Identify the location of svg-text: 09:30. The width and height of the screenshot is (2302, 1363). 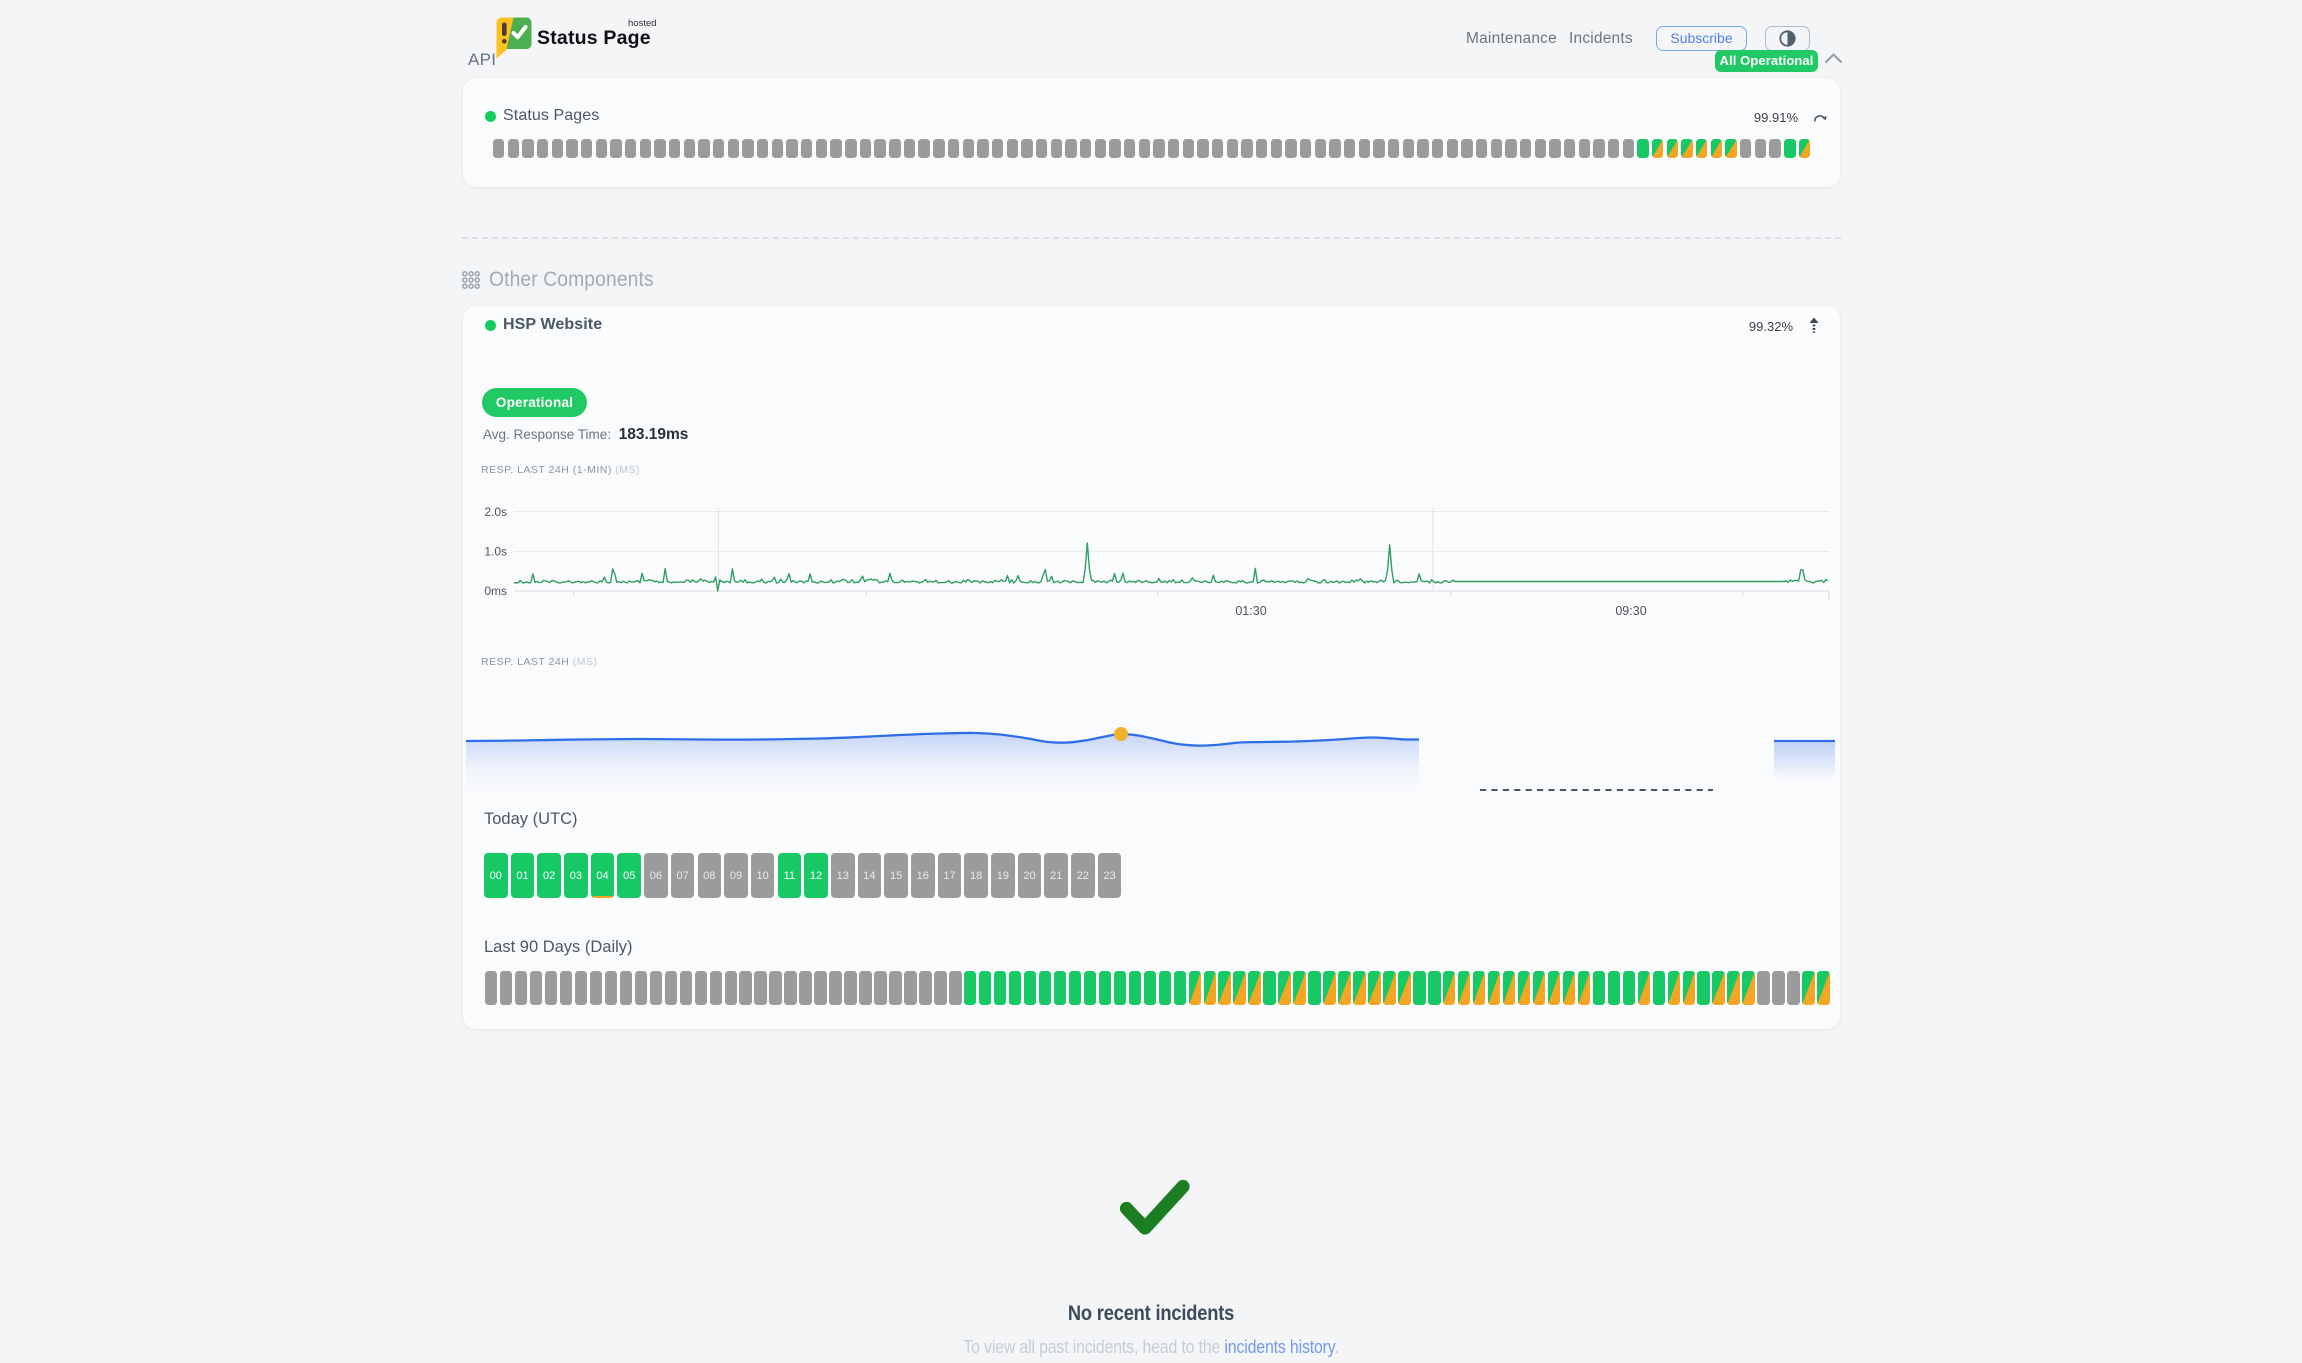
(1630, 611).